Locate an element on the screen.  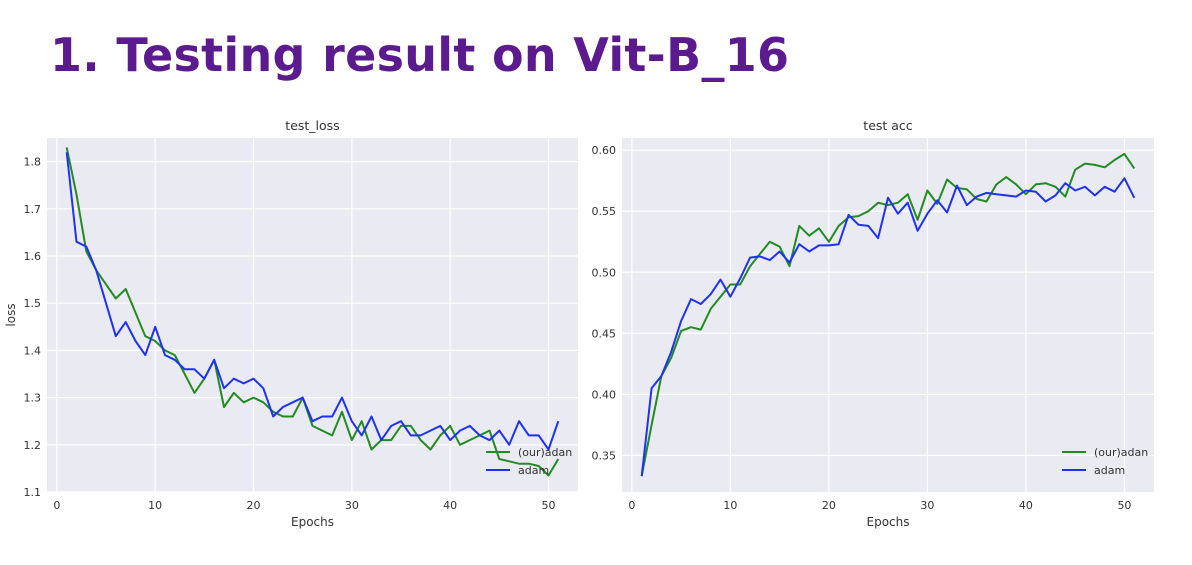
y-tick-label: 1.4 is located at coordinates (33, 350).